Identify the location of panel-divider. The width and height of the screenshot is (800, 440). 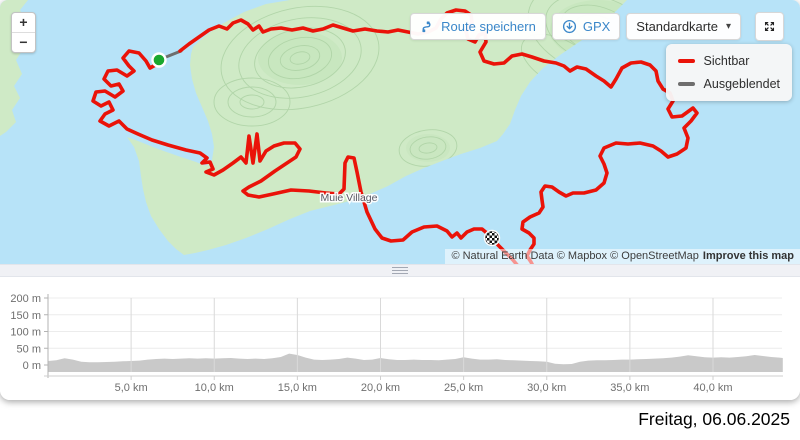
(400, 270).